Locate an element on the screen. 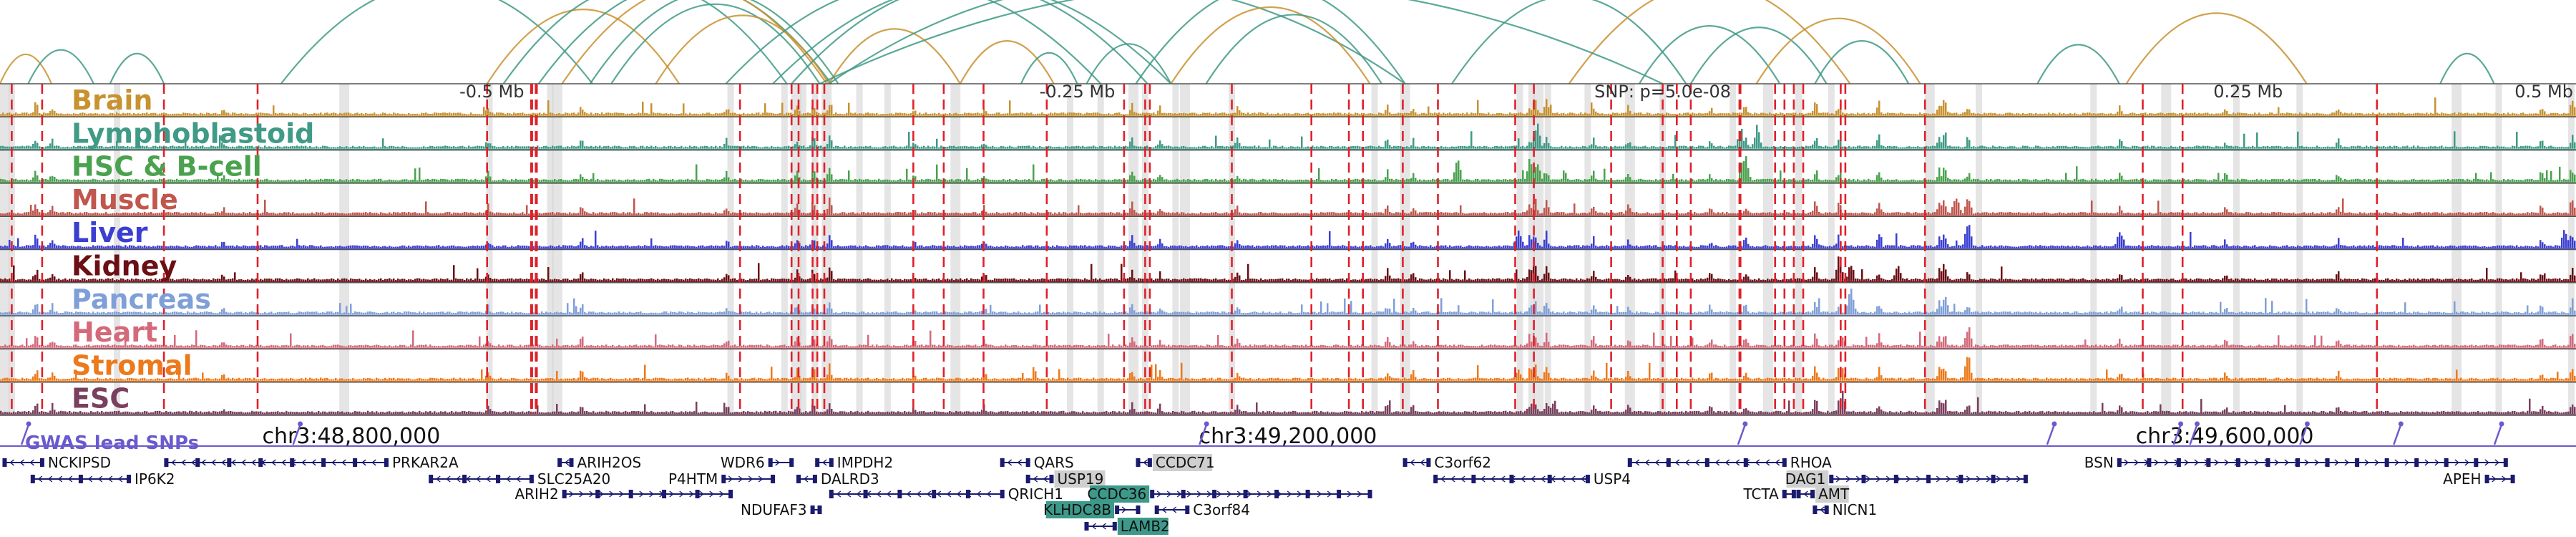 Image resolution: width=2576 pixels, height=537 pixels. track-stromal is located at coordinates (1288, 365).